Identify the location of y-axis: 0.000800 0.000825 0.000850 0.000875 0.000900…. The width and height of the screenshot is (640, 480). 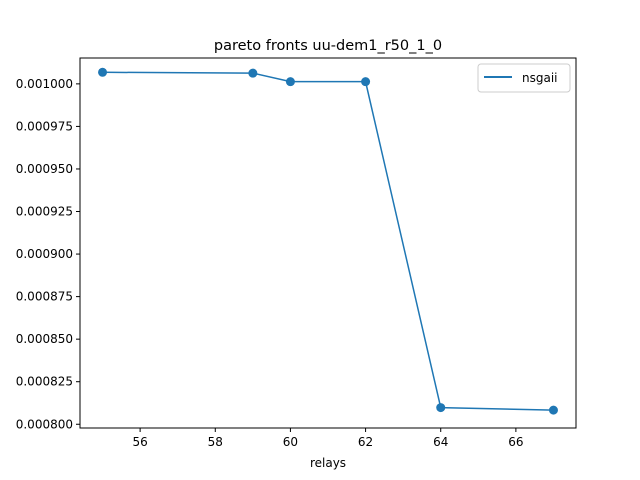
(48, 254).